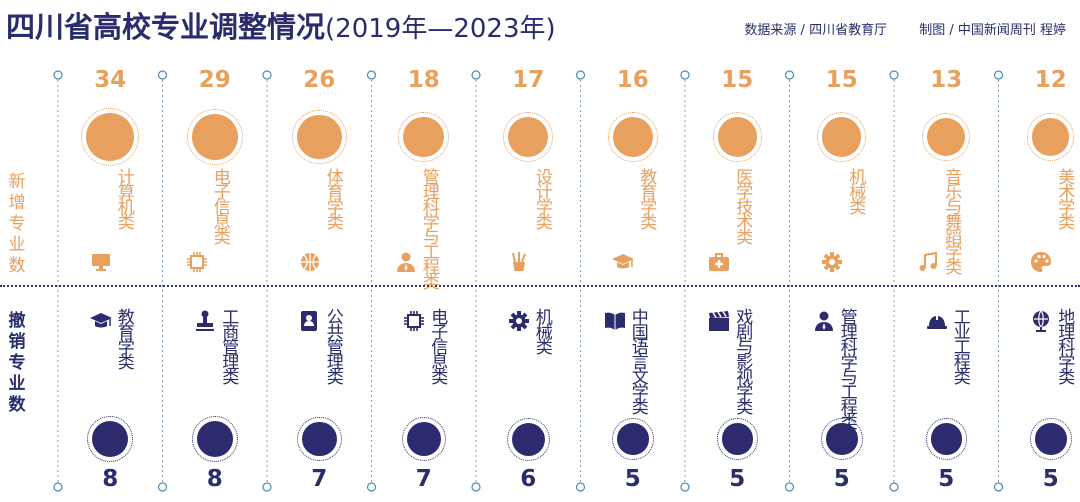  What do you see at coordinates (123, 198) in the screenshot?
I see `added-category-label: 计算机类` at bounding box center [123, 198].